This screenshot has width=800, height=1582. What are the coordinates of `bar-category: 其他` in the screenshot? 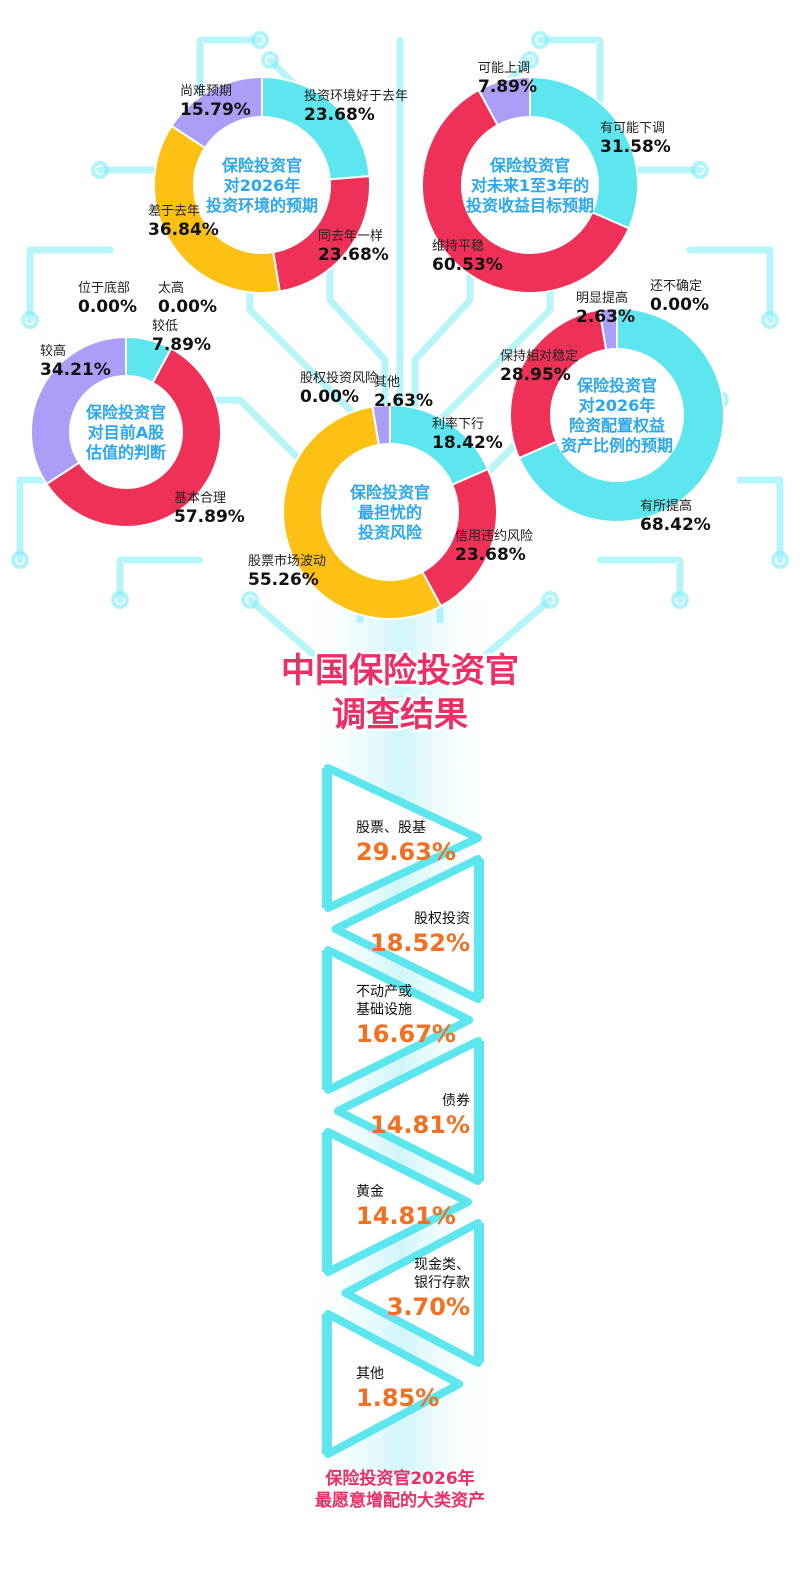 It's located at (370, 1374).